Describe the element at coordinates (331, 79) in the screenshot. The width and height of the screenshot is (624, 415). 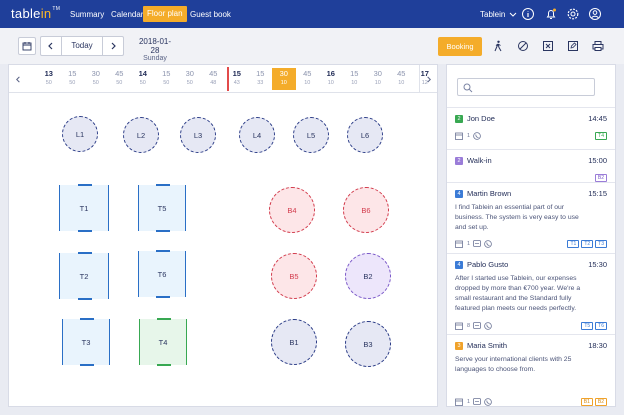
I see `time-slot: 16 10` at that location.